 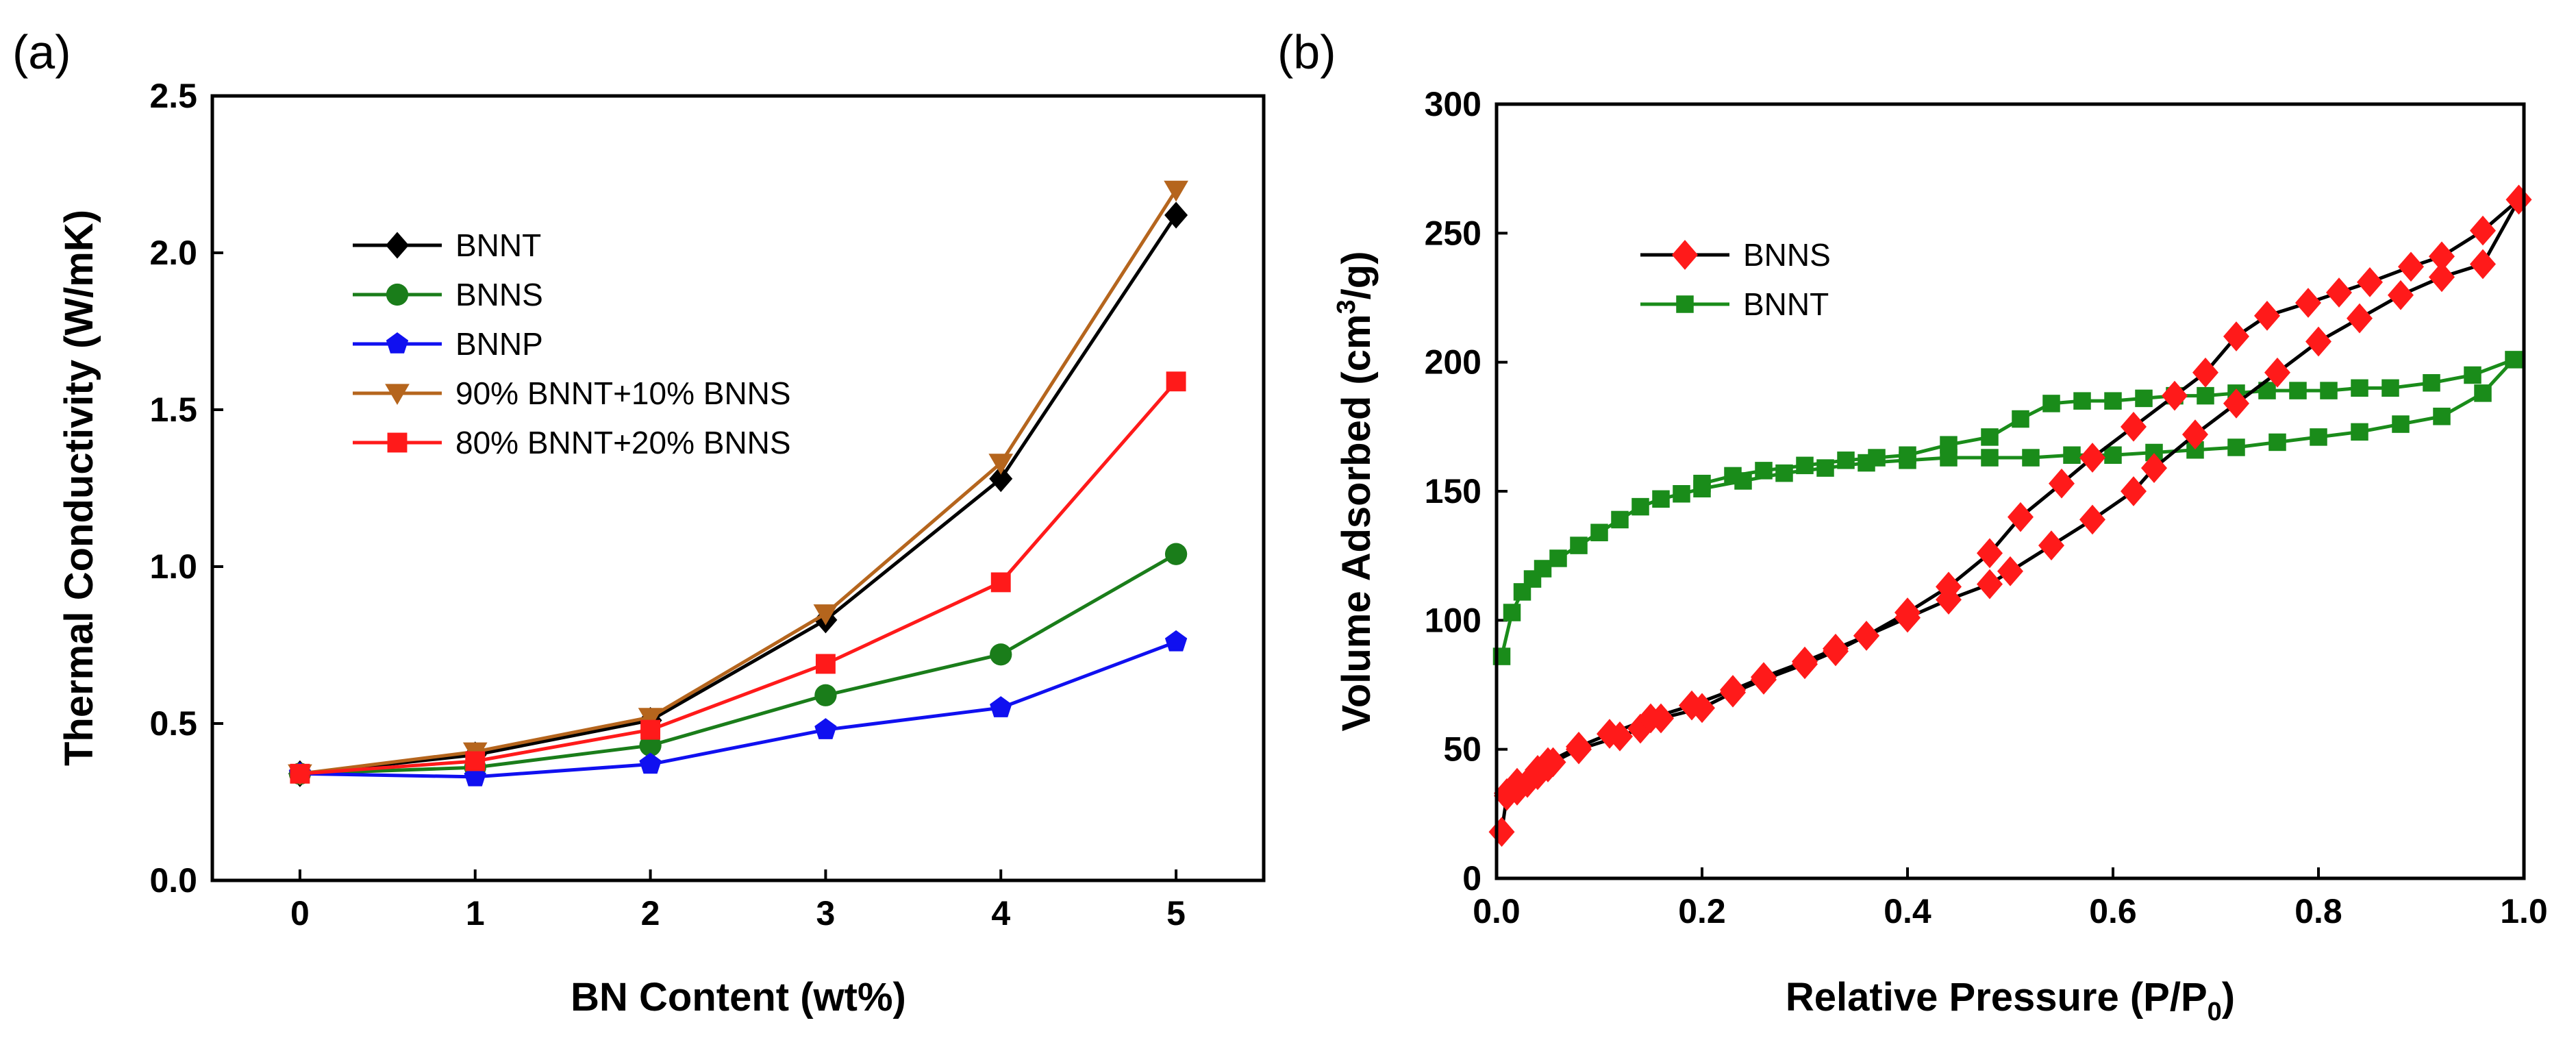 I want to click on legend-label: 80% BNNT+20% BNNS, so click(x=623, y=442).